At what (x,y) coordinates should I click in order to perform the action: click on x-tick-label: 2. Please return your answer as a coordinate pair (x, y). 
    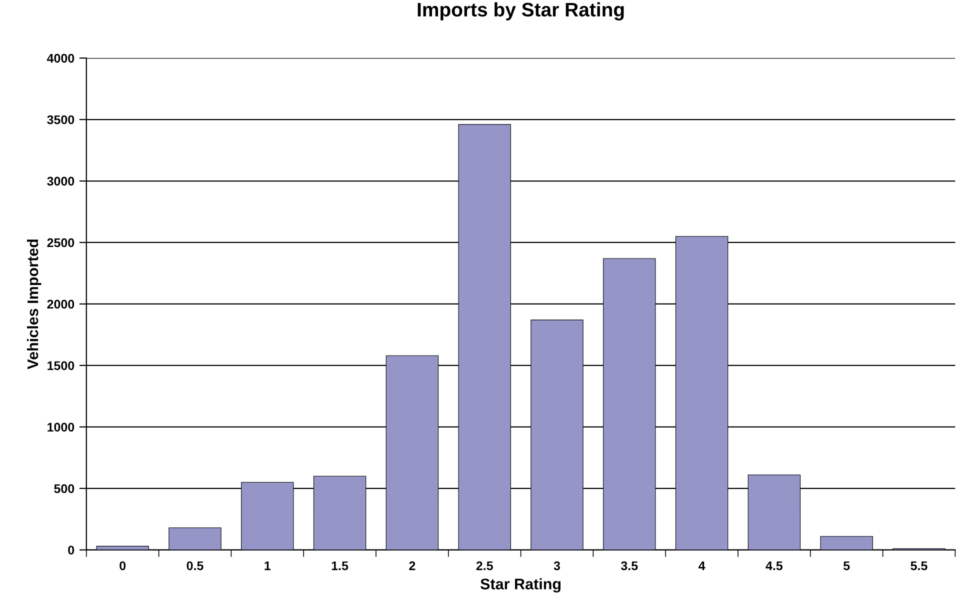
    Looking at the image, I should click on (412, 565).